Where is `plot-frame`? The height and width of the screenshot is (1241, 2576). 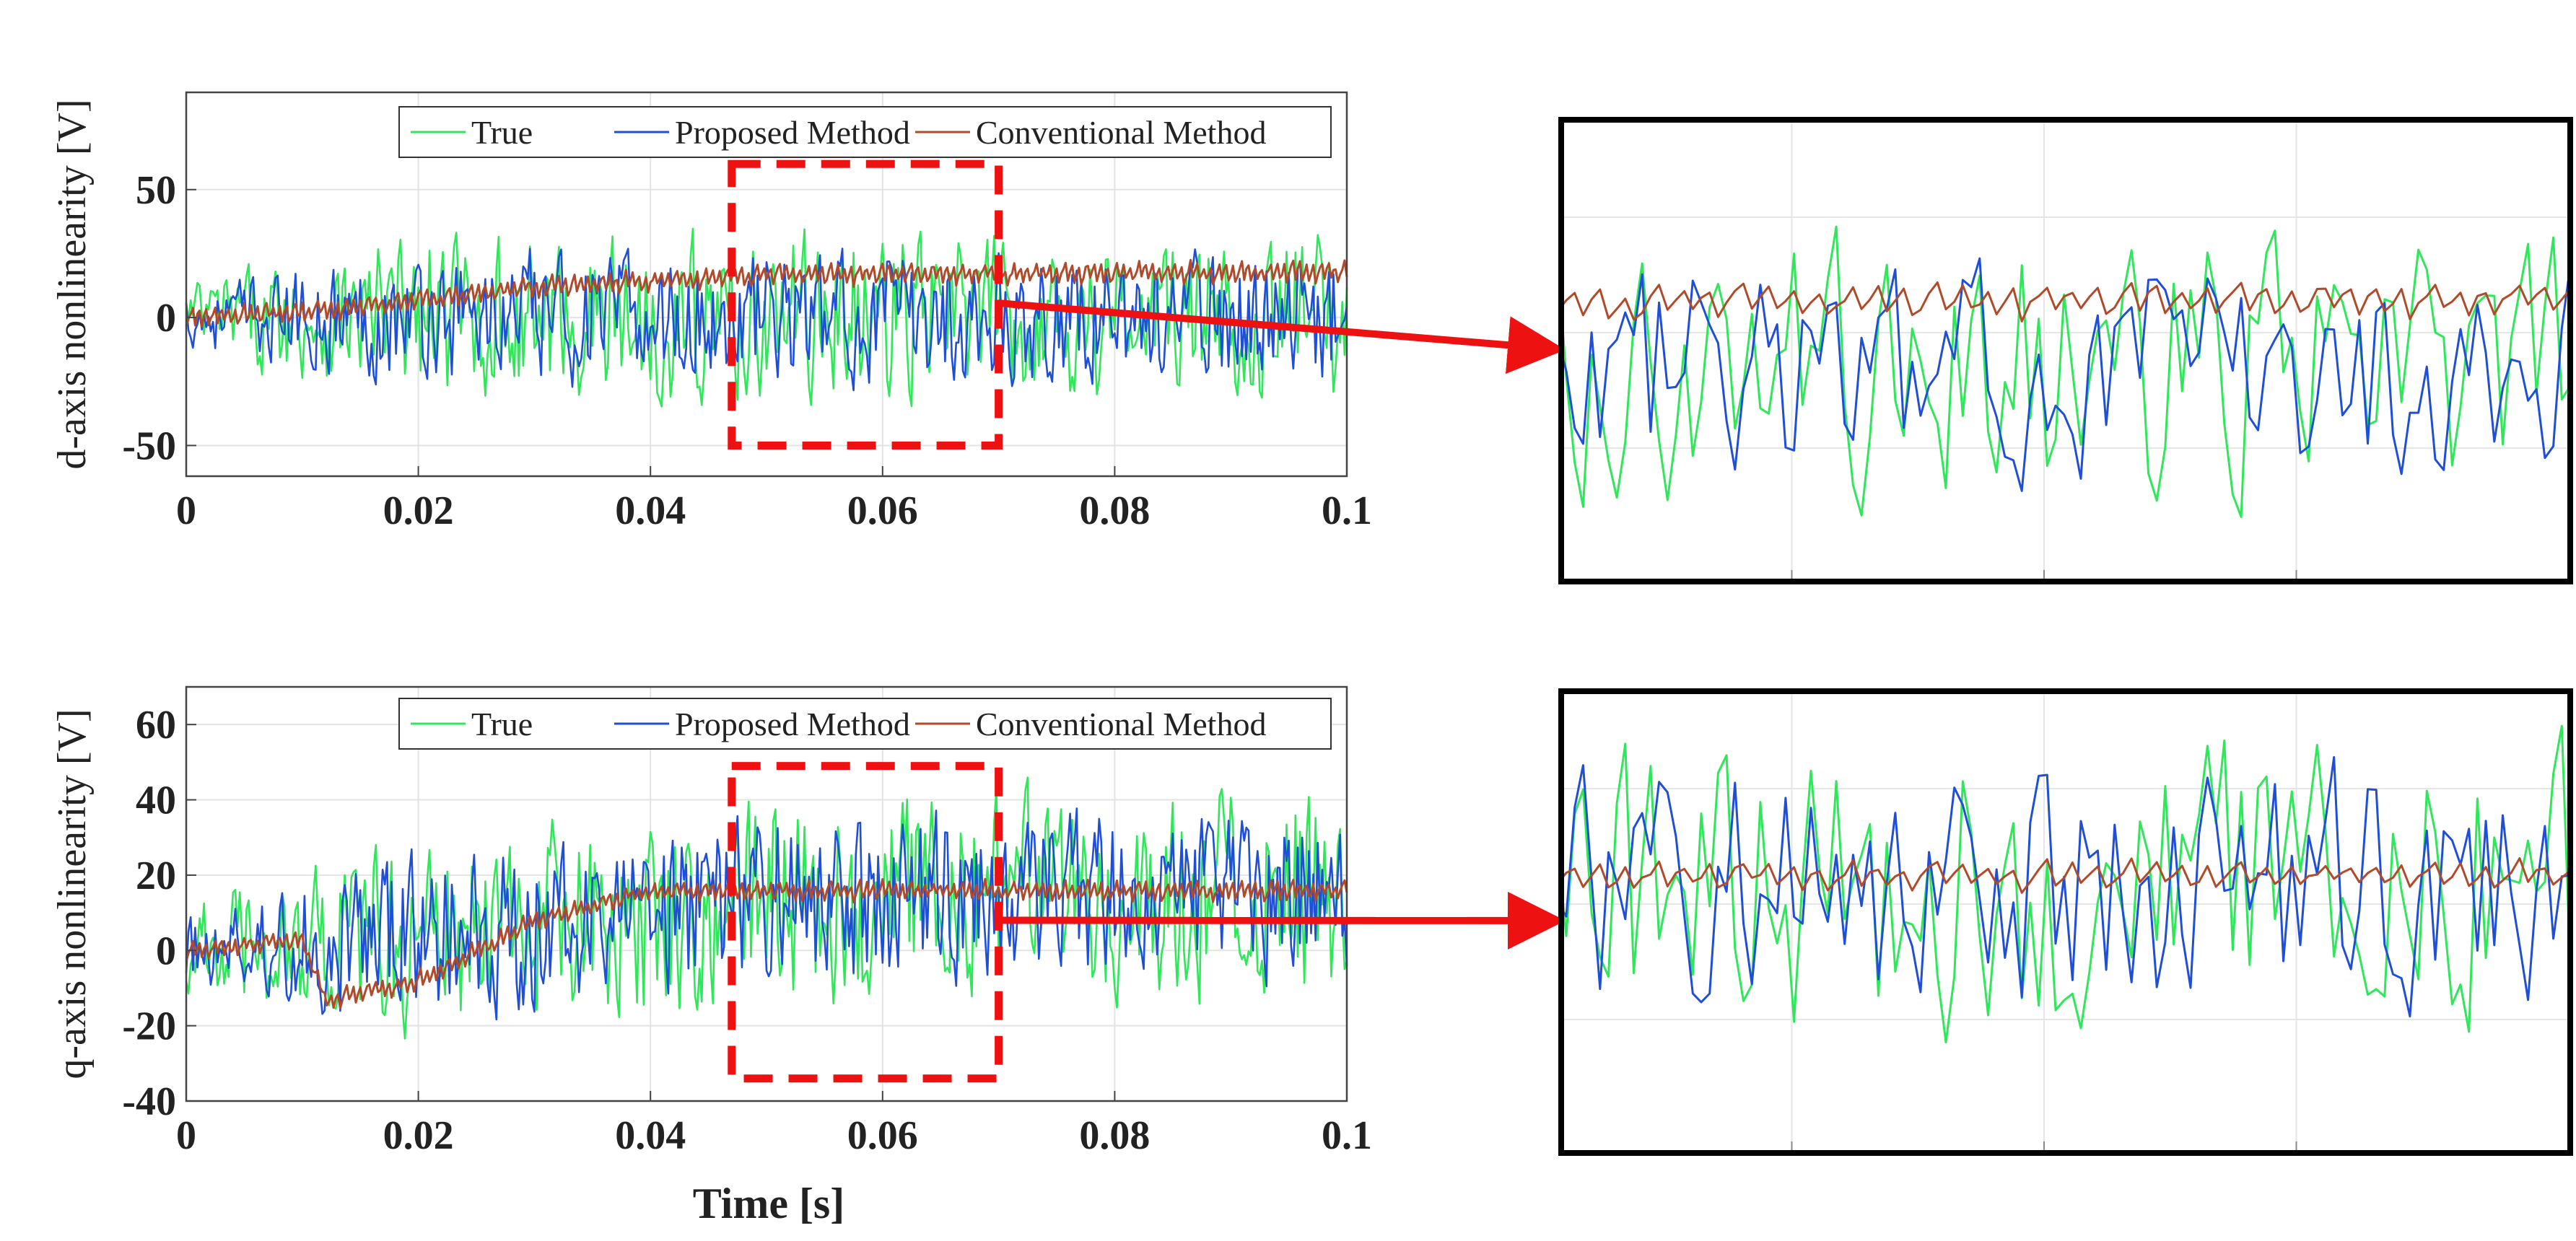
plot-frame is located at coordinates (766, 284).